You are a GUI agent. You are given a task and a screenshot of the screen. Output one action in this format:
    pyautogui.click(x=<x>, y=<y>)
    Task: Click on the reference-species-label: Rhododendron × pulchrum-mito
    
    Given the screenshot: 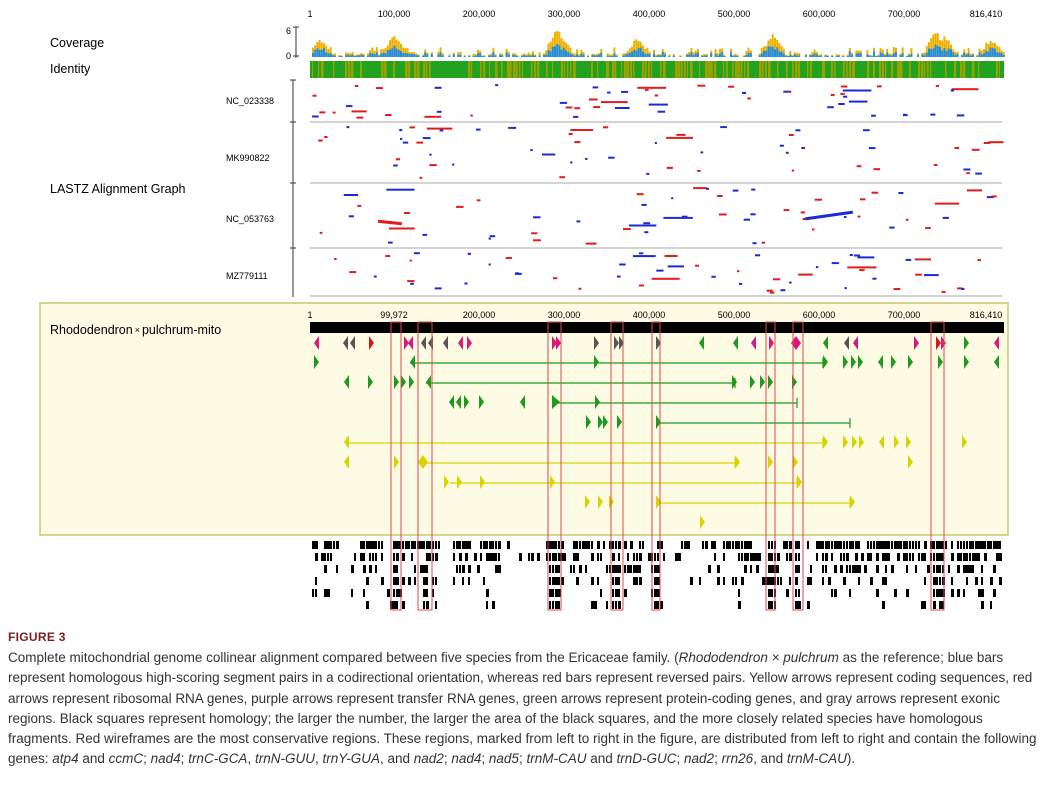 What is the action you would take?
    pyautogui.click(x=135, y=330)
    